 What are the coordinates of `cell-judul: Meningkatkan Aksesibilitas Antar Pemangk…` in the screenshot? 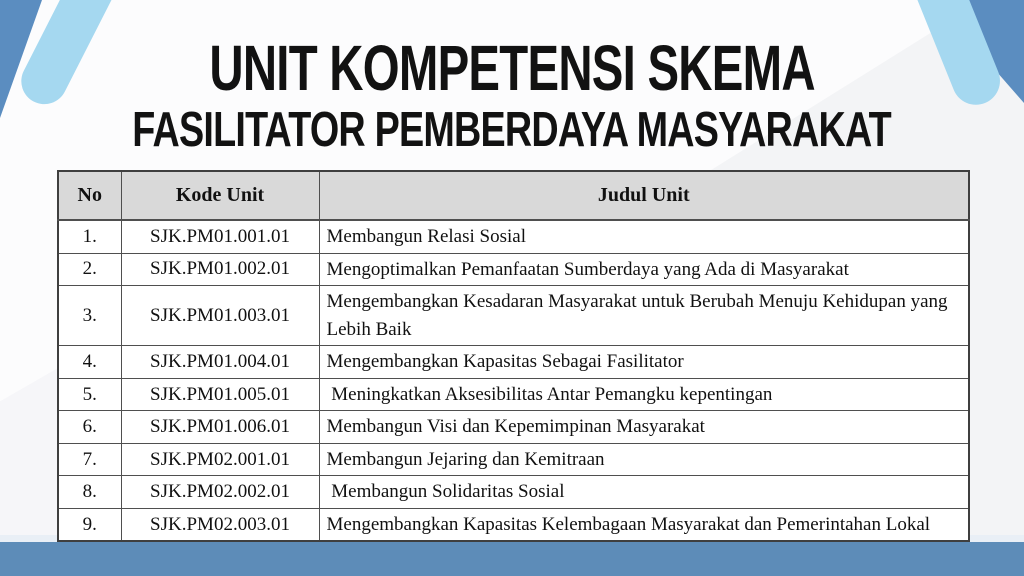 It's located at (644, 394).